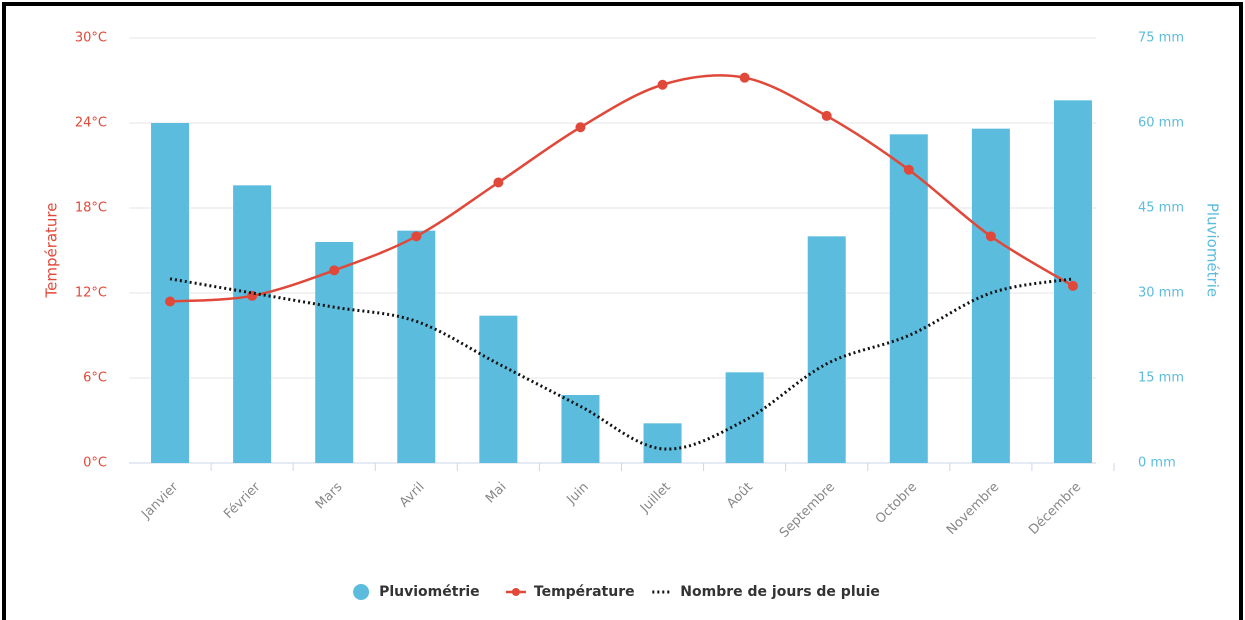  Describe the element at coordinates (91, 293) in the screenshot. I see `y-tick-label: 12°C` at that location.